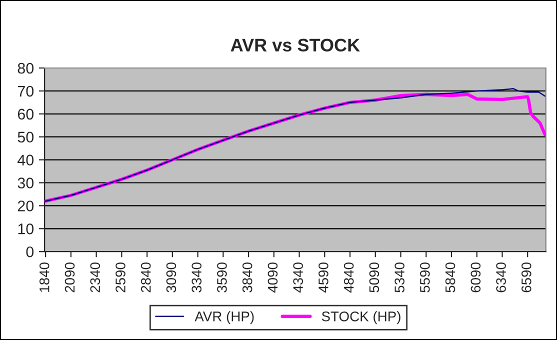 The image size is (557, 340). Describe the element at coordinates (399, 277) in the screenshot. I see `x-tick-label: 5340` at that location.